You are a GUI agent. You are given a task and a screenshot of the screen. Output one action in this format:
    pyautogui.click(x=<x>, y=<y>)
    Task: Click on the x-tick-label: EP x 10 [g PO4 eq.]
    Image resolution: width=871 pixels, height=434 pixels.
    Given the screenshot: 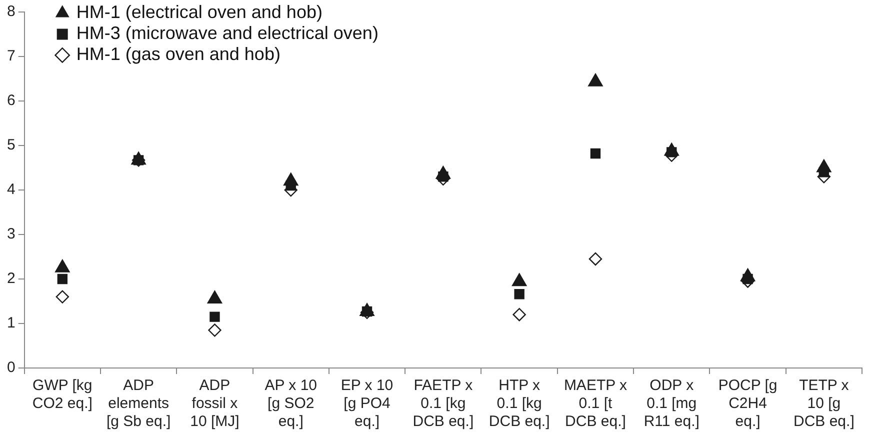 What is the action you would take?
    pyautogui.click(x=367, y=403)
    